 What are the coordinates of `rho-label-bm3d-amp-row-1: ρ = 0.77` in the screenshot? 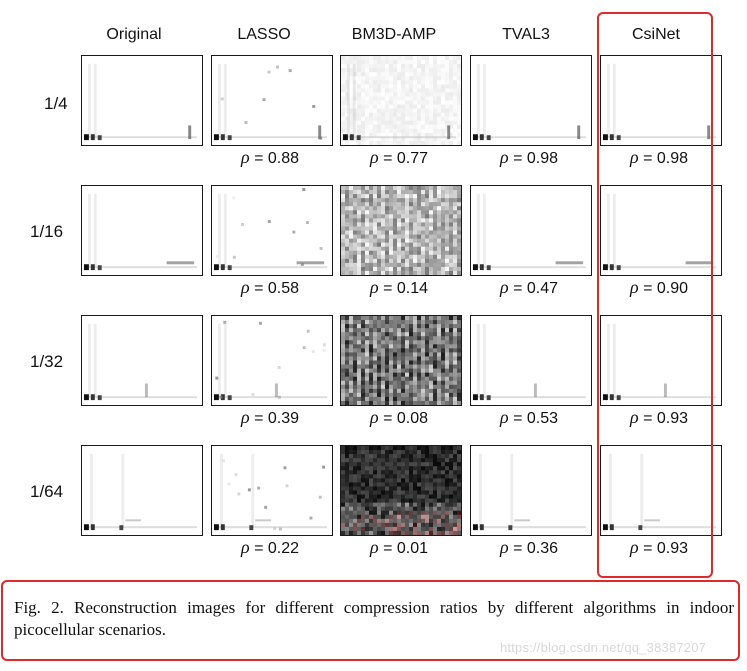 It's located at (399, 157).